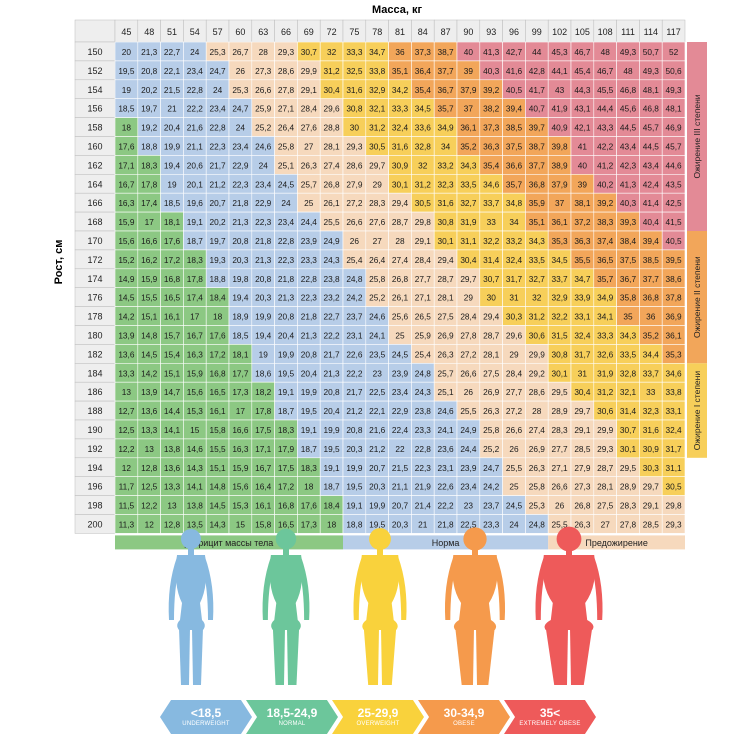  Describe the element at coordinates (264, 52) in the screenshot. I see `bmi-value-label: 28` at that location.